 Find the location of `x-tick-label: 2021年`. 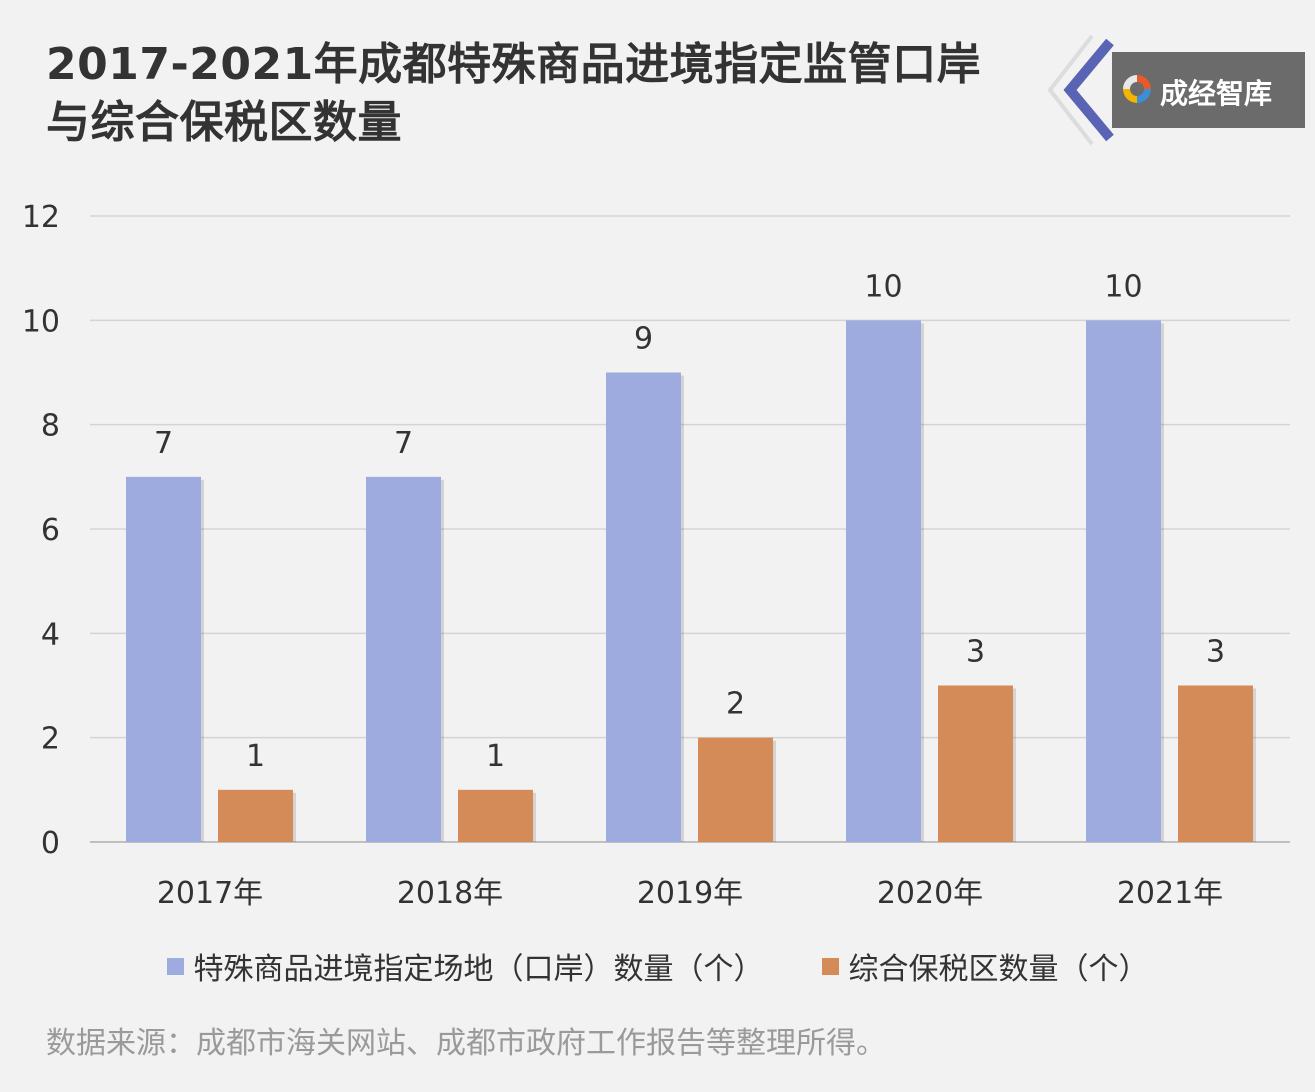

x-tick-label: 2021年 is located at coordinates (1170, 893).